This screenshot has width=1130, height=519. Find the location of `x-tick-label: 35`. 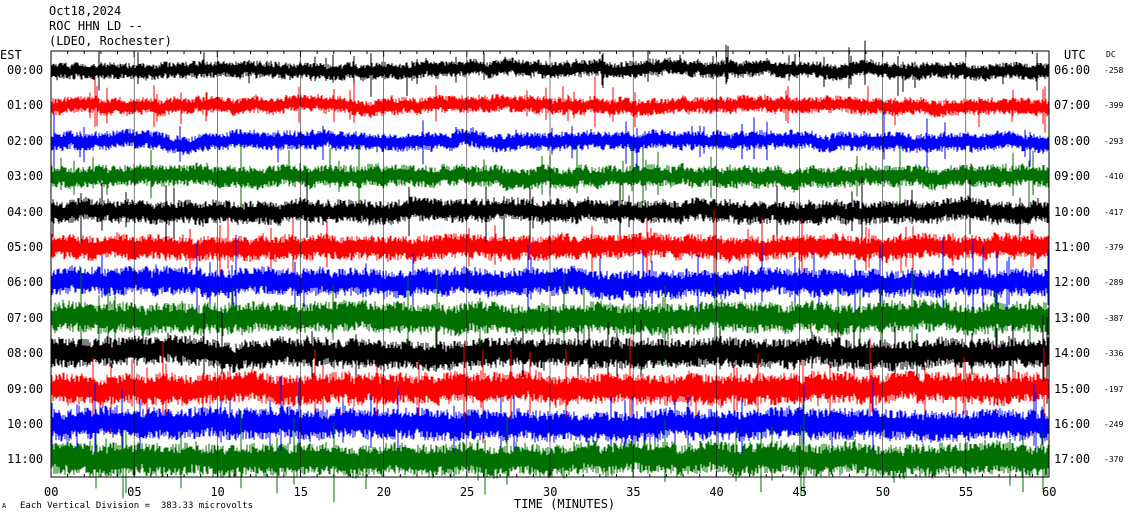

x-tick-label: 35 is located at coordinates (633, 492).